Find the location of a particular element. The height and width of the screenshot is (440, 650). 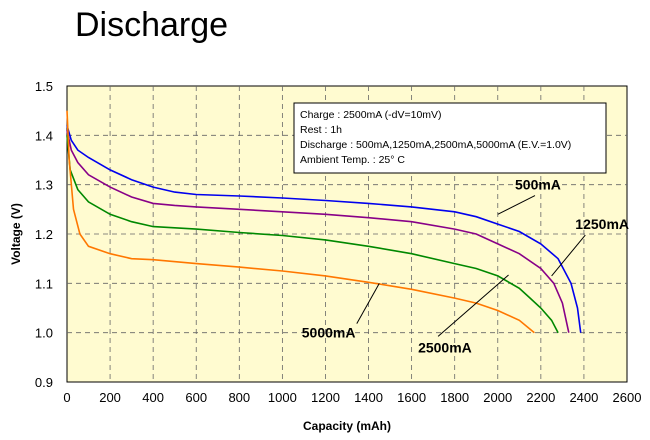

series-label-2500mA: 2500mA is located at coordinates (445, 347).